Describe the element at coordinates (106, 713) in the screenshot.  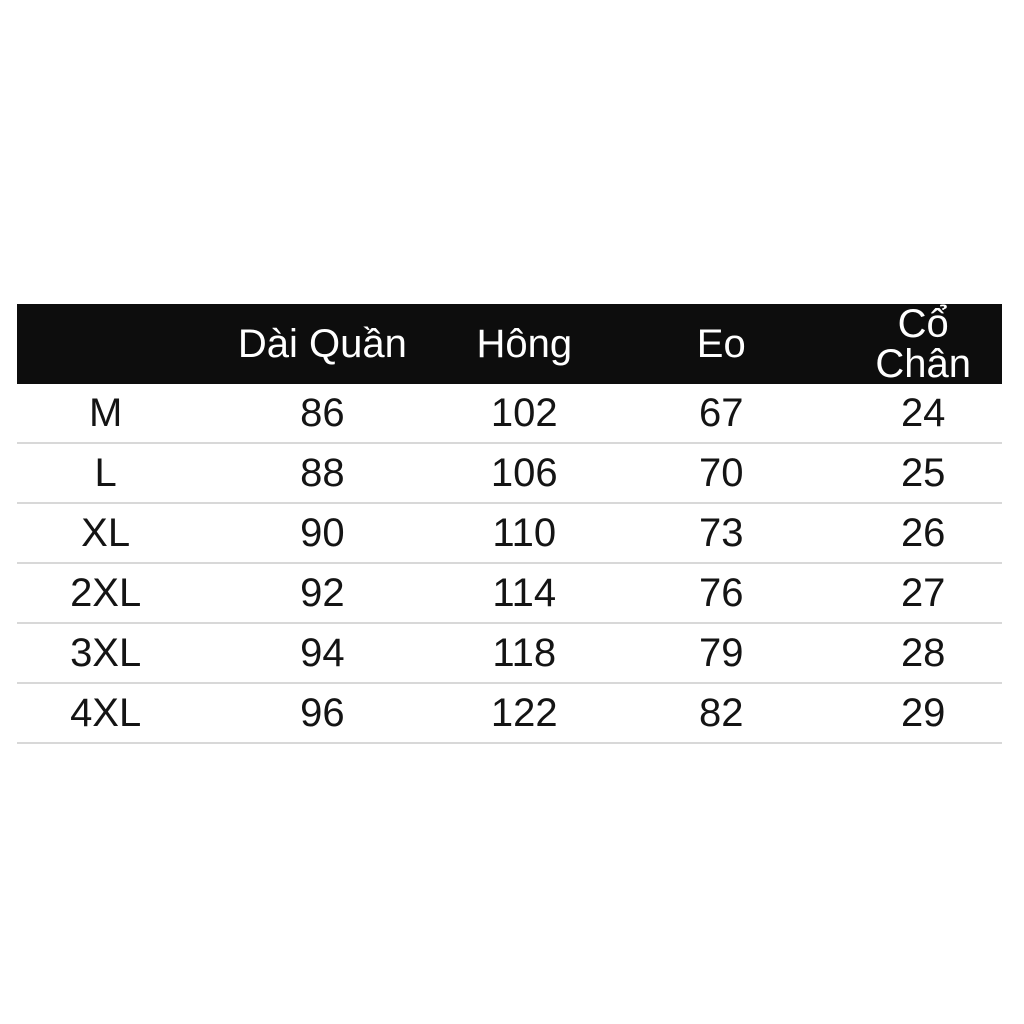
I see `size-label: 4XL` at that location.